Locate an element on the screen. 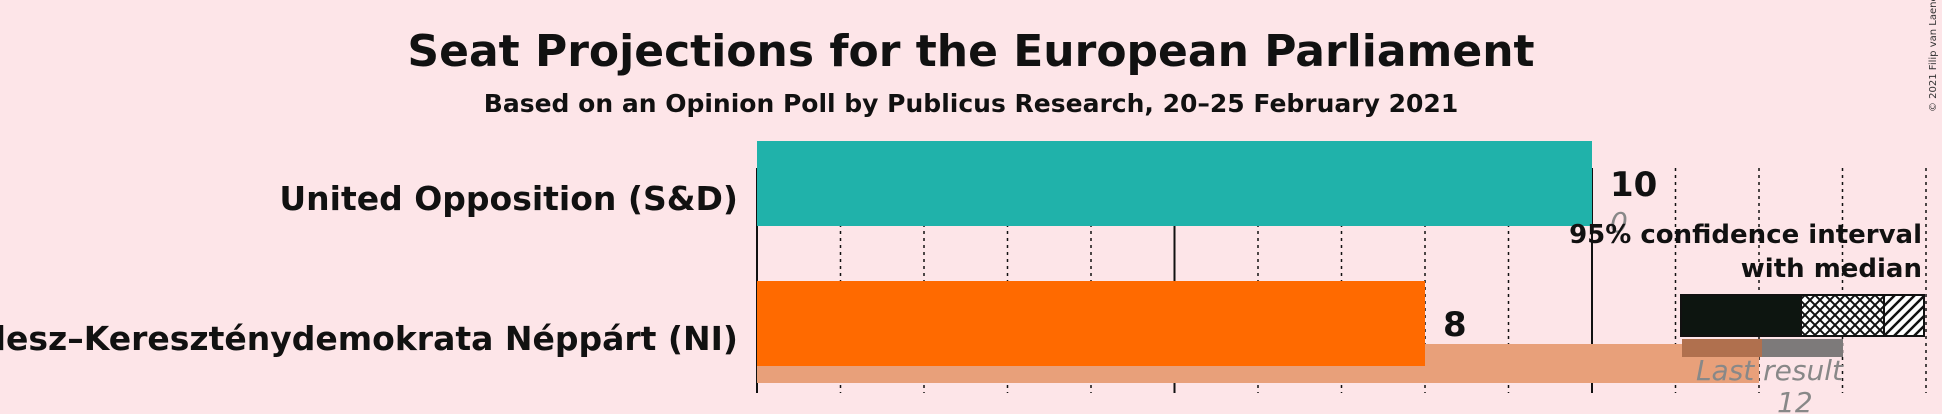 This screenshot has height=414, width=1942. last-result-label-1: 12 is located at coordinates (1795, 400).